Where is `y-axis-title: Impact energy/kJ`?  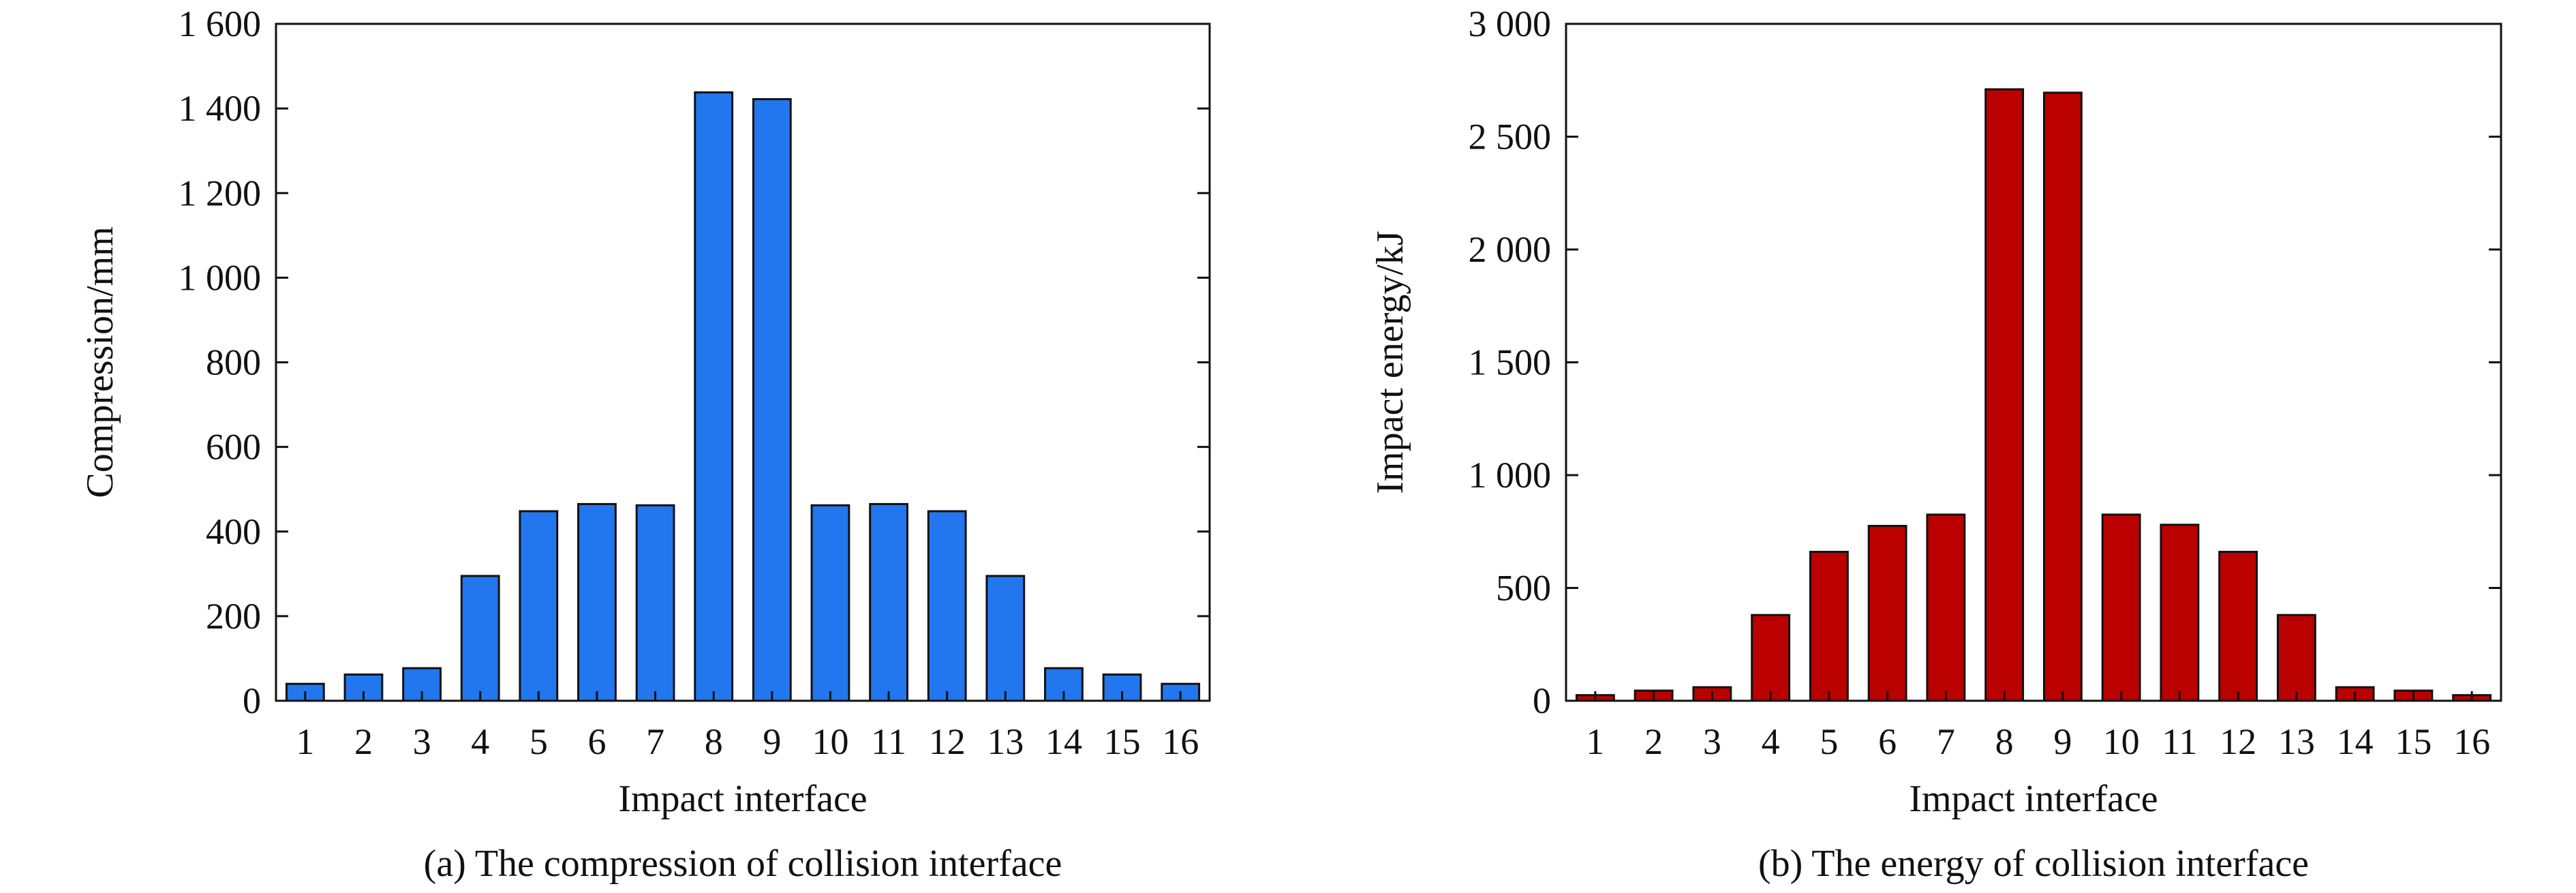
y-axis-title: Impact energy/kJ is located at coordinates (1390, 362).